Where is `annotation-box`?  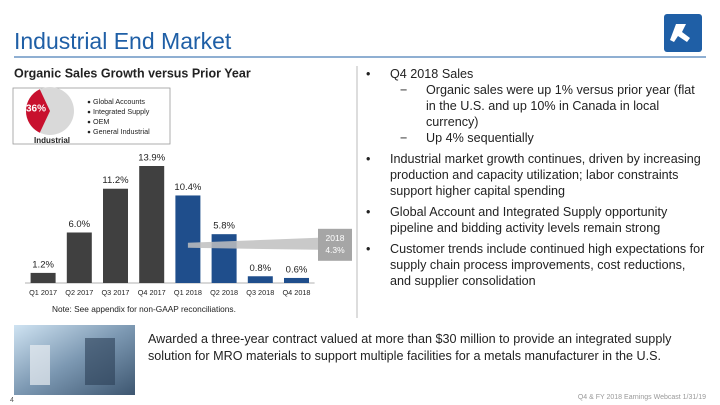 annotation-box is located at coordinates (335, 244).